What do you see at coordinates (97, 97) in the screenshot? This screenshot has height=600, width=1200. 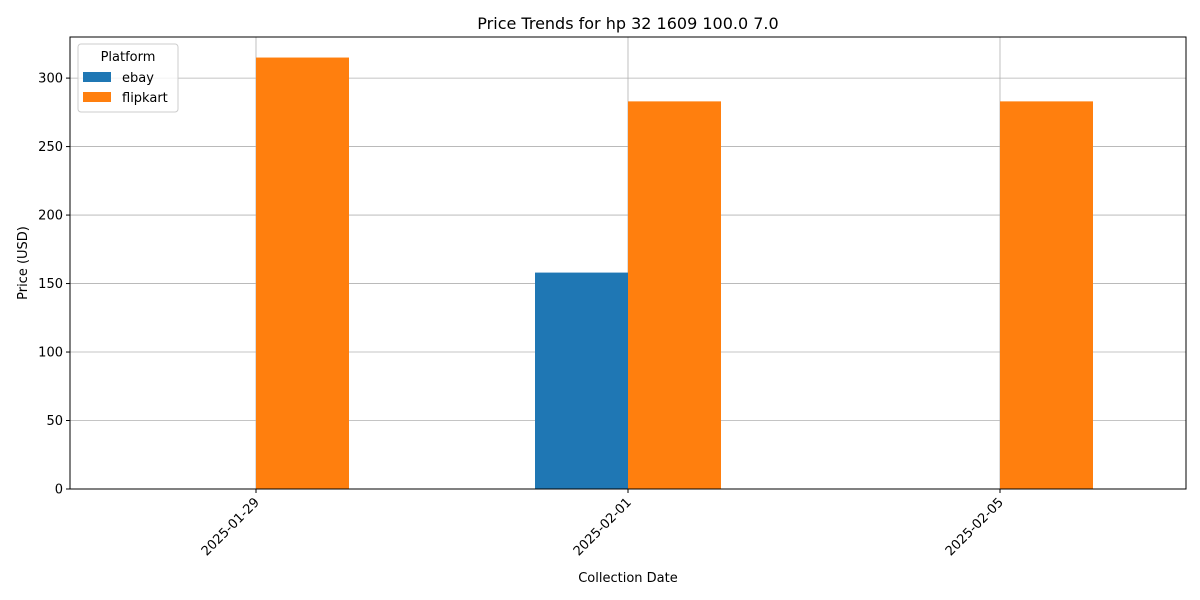 I see `legend-swatch-flipkart` at bounding box center [97, 97].